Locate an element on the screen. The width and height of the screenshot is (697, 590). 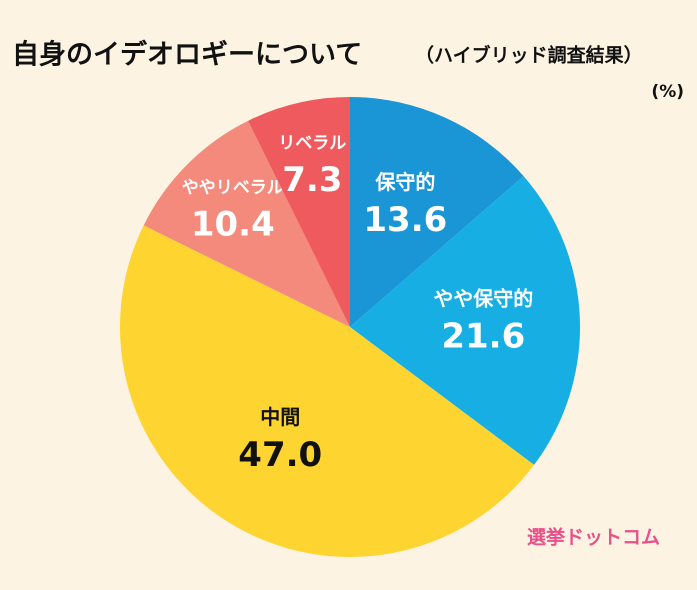
slice-category-label: ややリベラル is located at coordinates (233, 188).